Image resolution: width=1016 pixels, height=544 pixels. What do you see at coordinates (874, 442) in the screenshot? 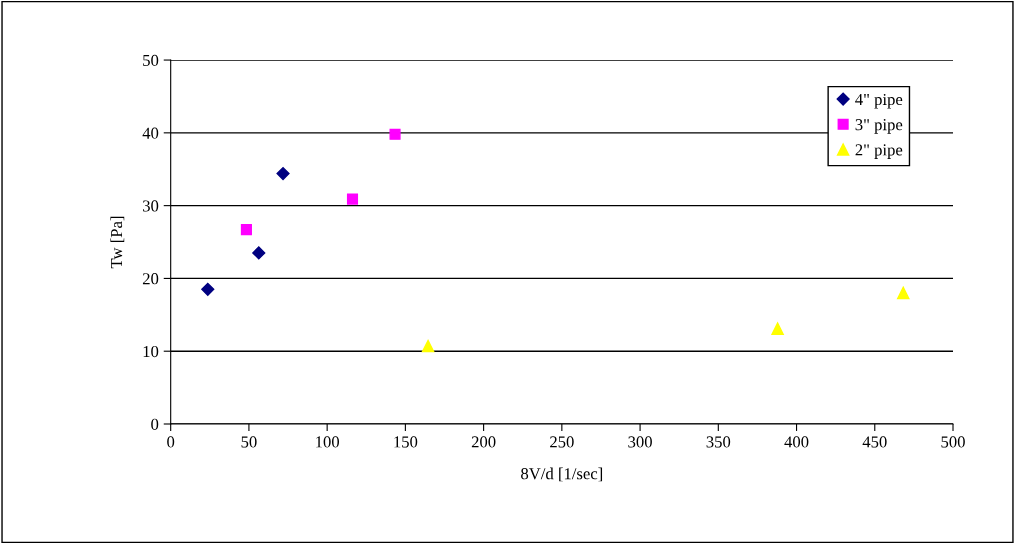
I see `x-tick-label: 450` at bounding box center [874, 442].